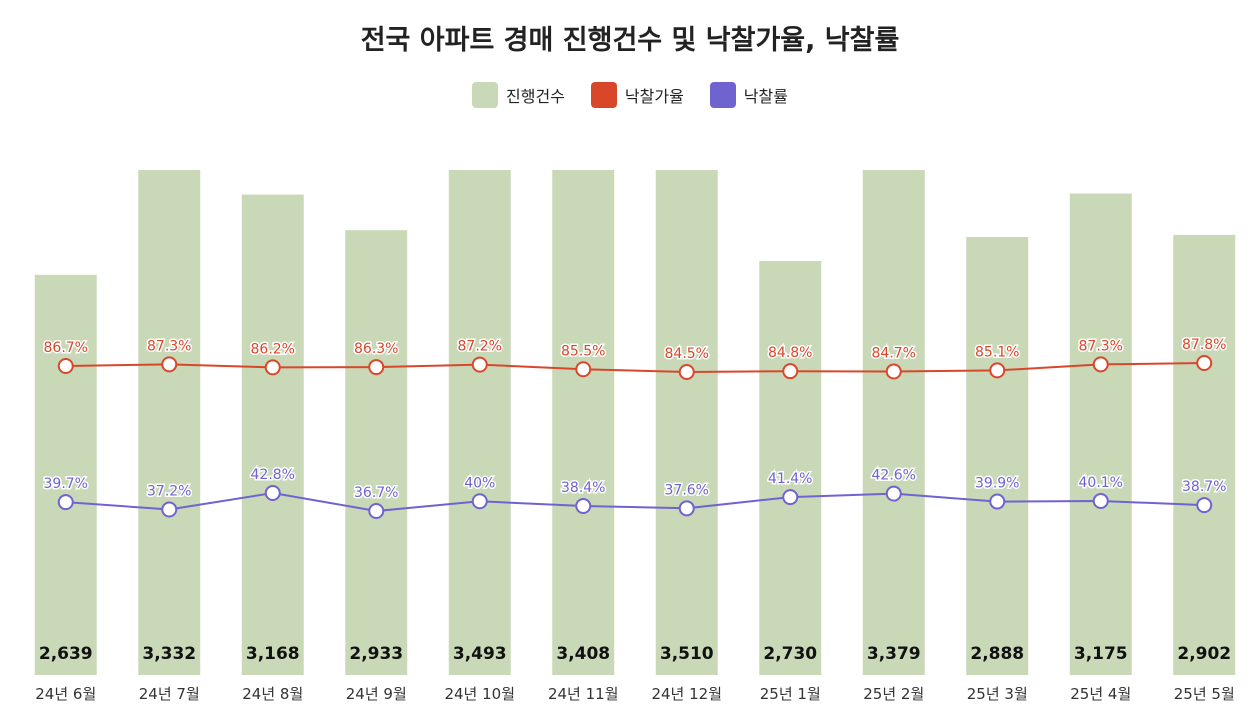  I want to click on success-label-4: 40%, so click(479, 483).